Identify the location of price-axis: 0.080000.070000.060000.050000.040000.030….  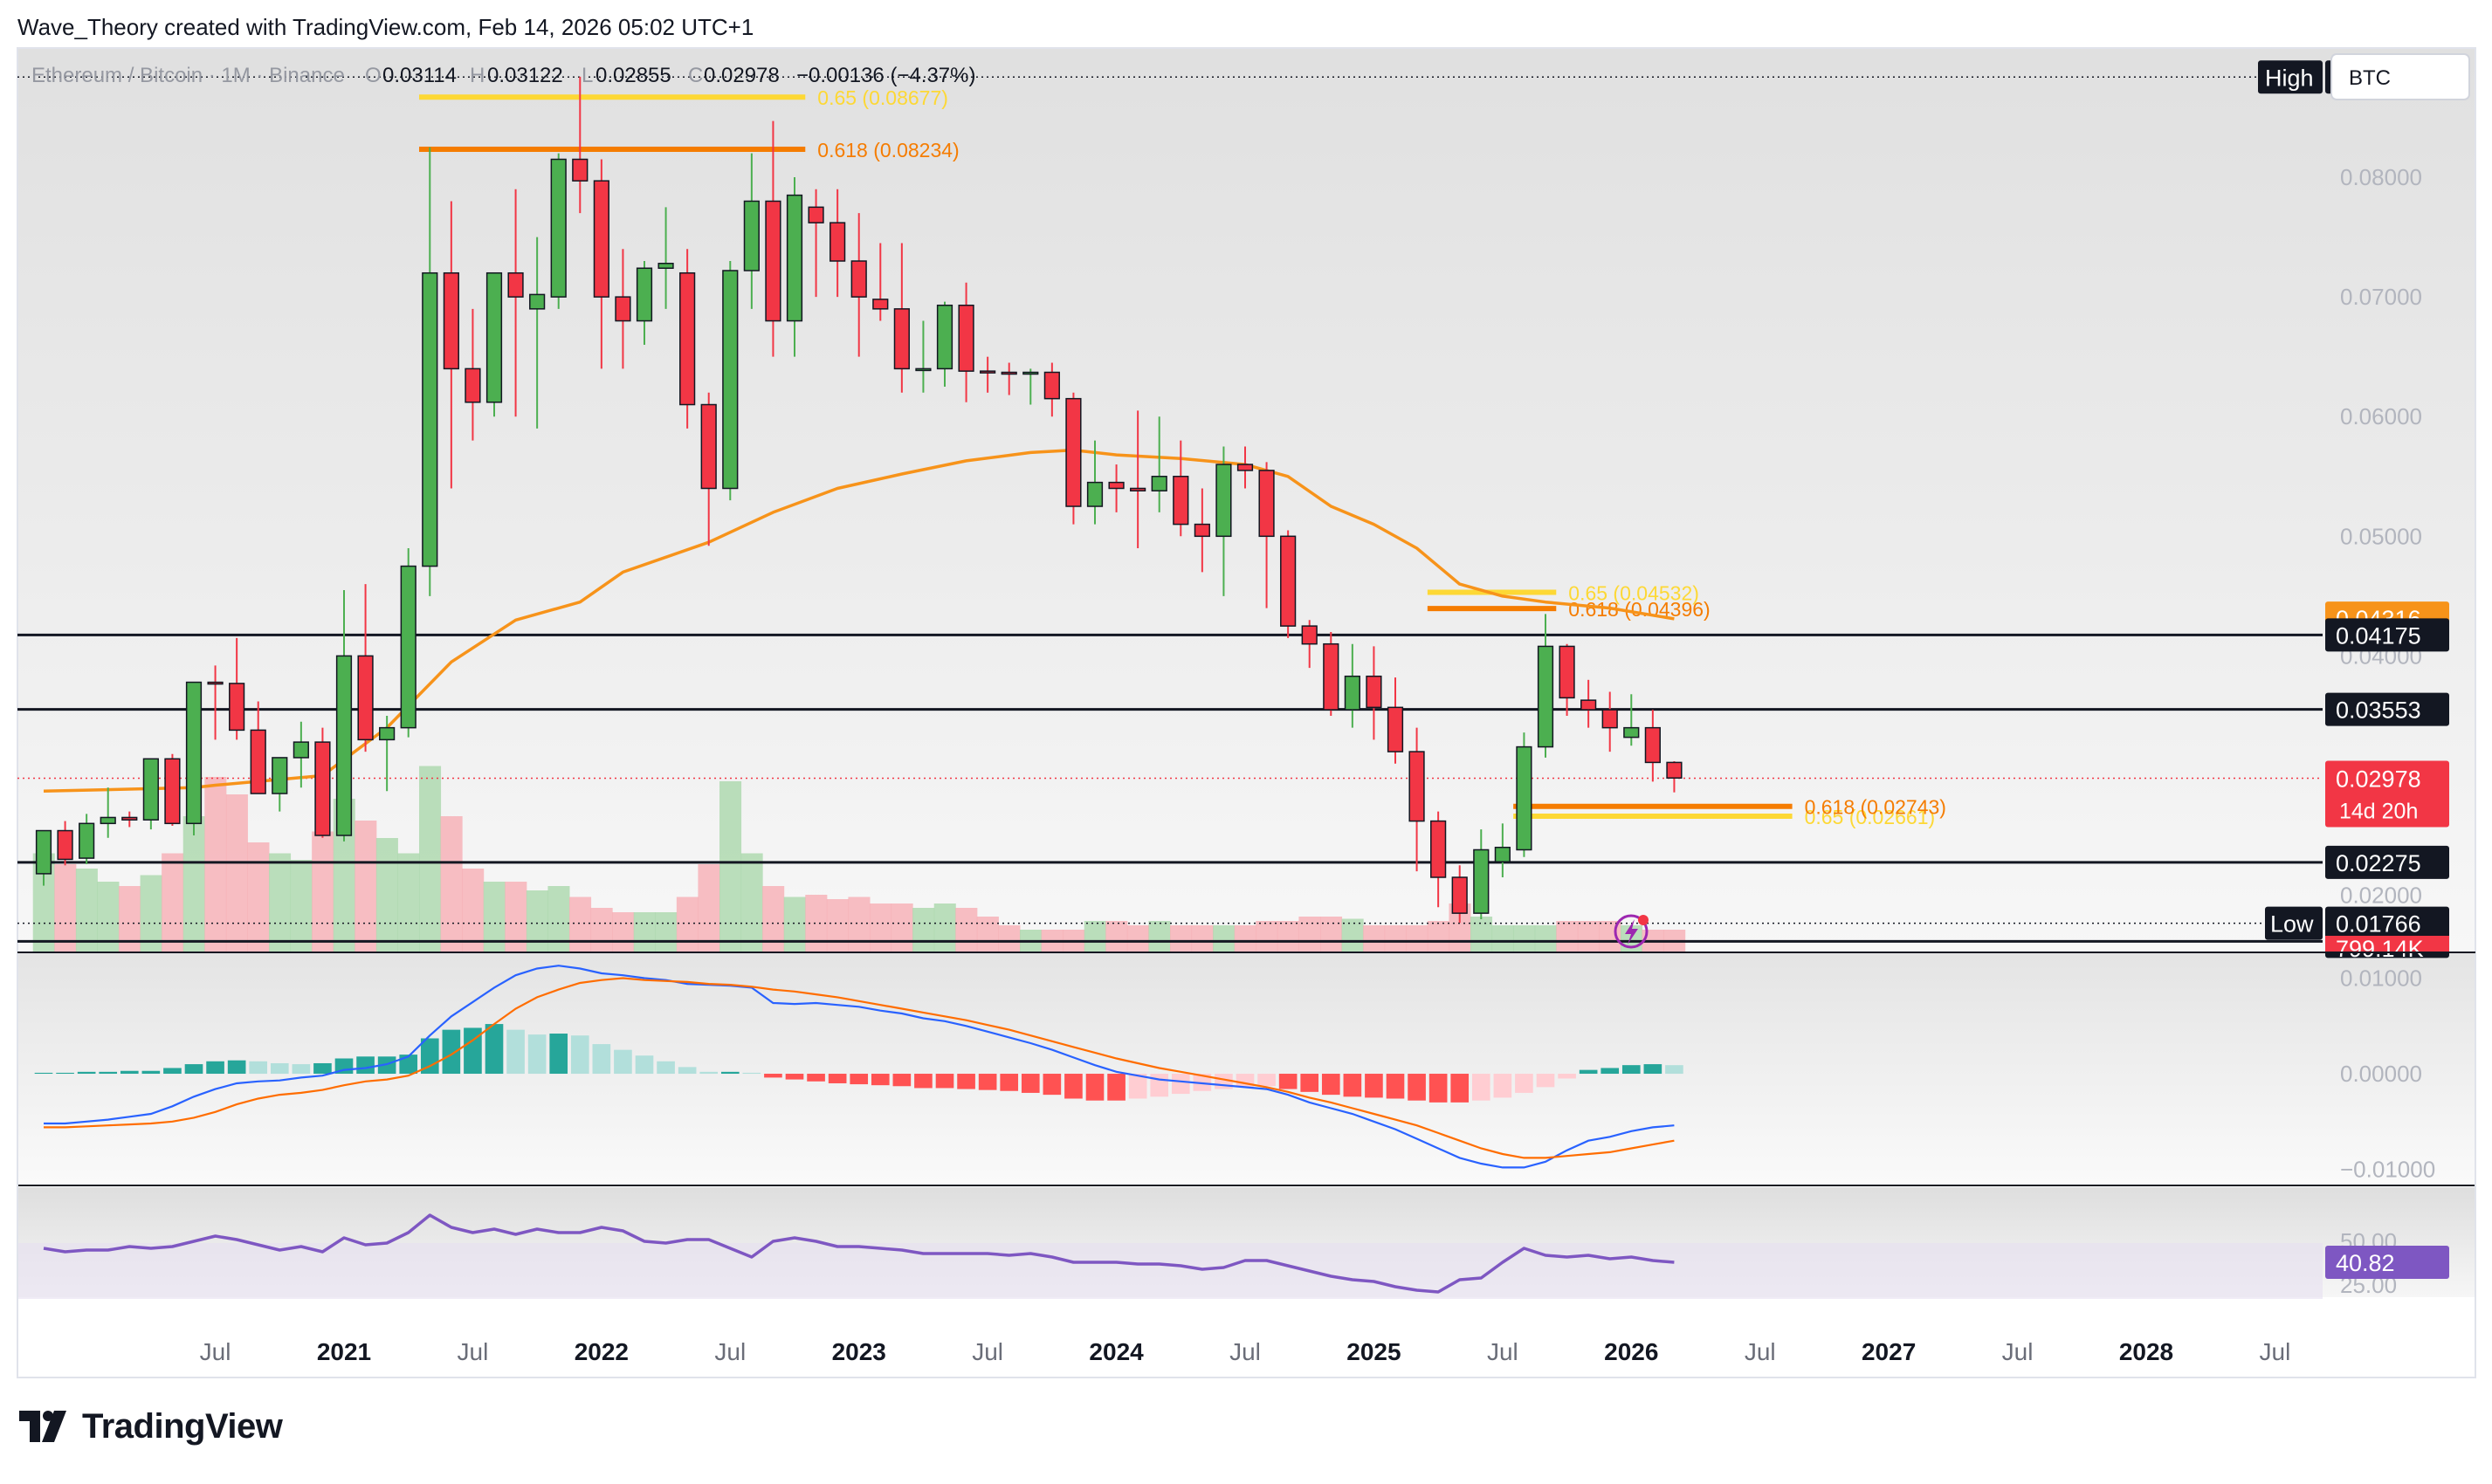
(2387, 731).